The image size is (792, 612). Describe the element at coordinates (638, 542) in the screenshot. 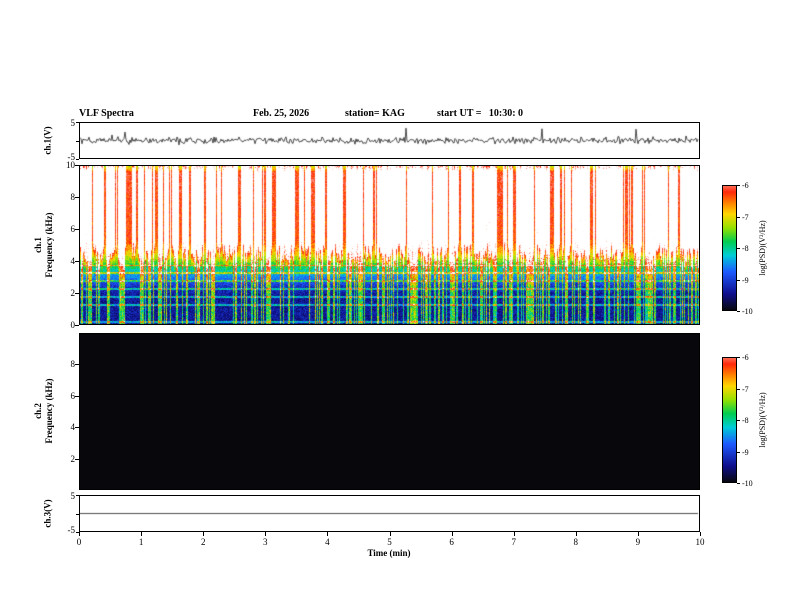

I see `x-tick-label: 9` at that location.